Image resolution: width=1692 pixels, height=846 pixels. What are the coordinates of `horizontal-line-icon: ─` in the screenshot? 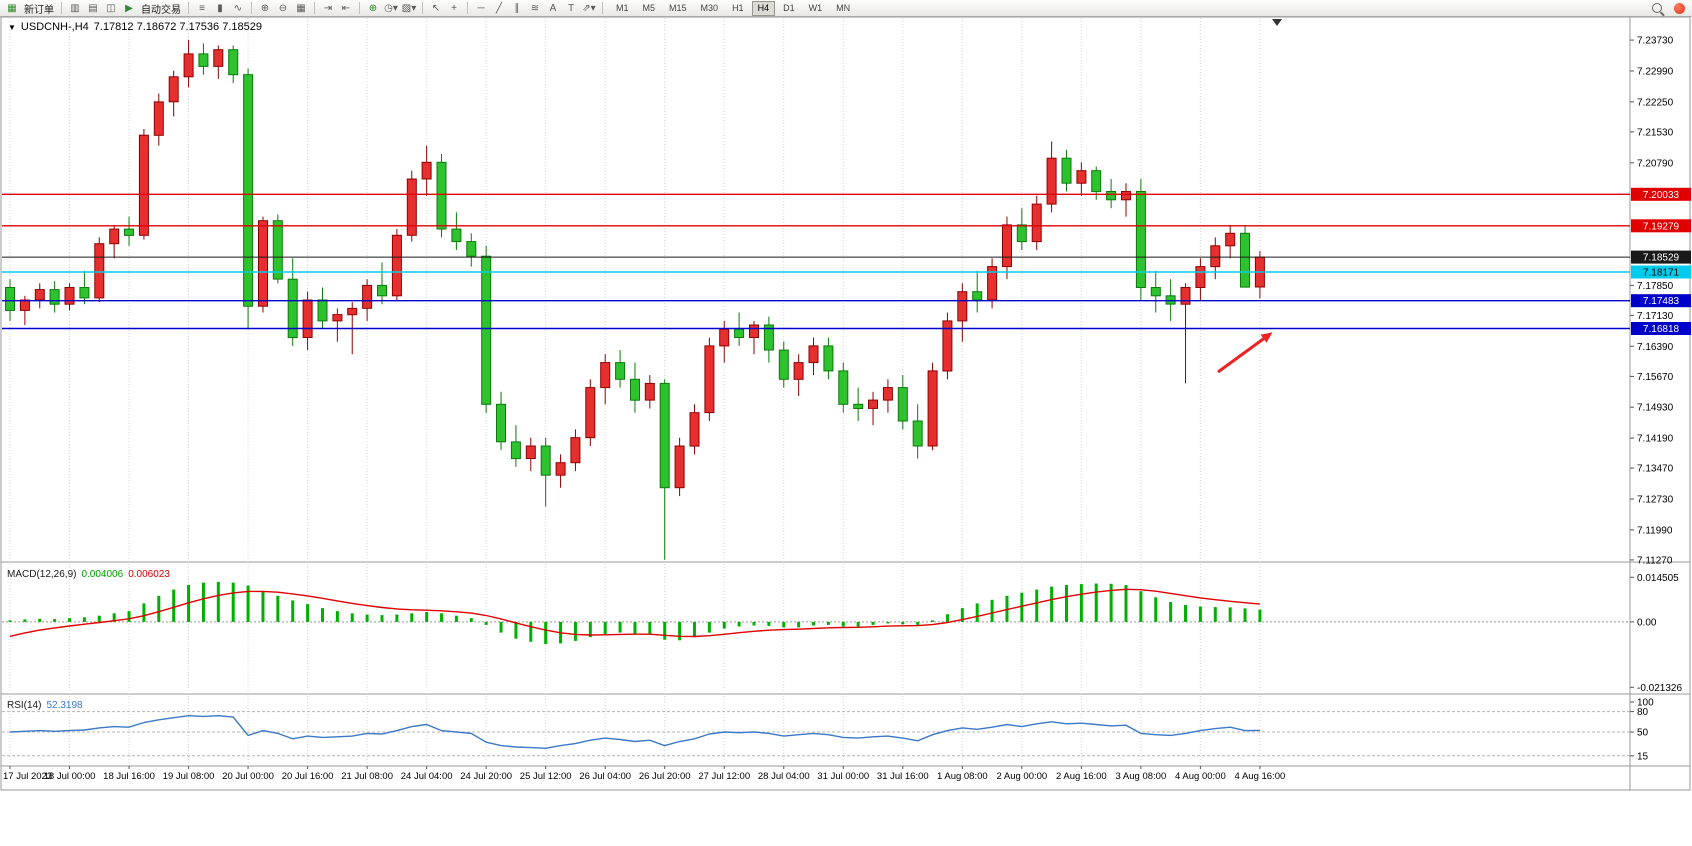 It's located at (481, 8).